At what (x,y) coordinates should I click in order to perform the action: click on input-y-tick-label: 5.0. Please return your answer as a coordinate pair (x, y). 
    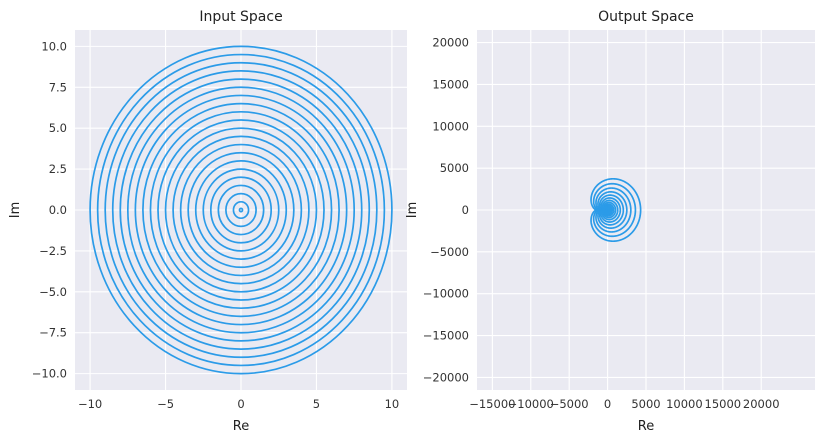
    Looking at the image, I should click on (58, 128).